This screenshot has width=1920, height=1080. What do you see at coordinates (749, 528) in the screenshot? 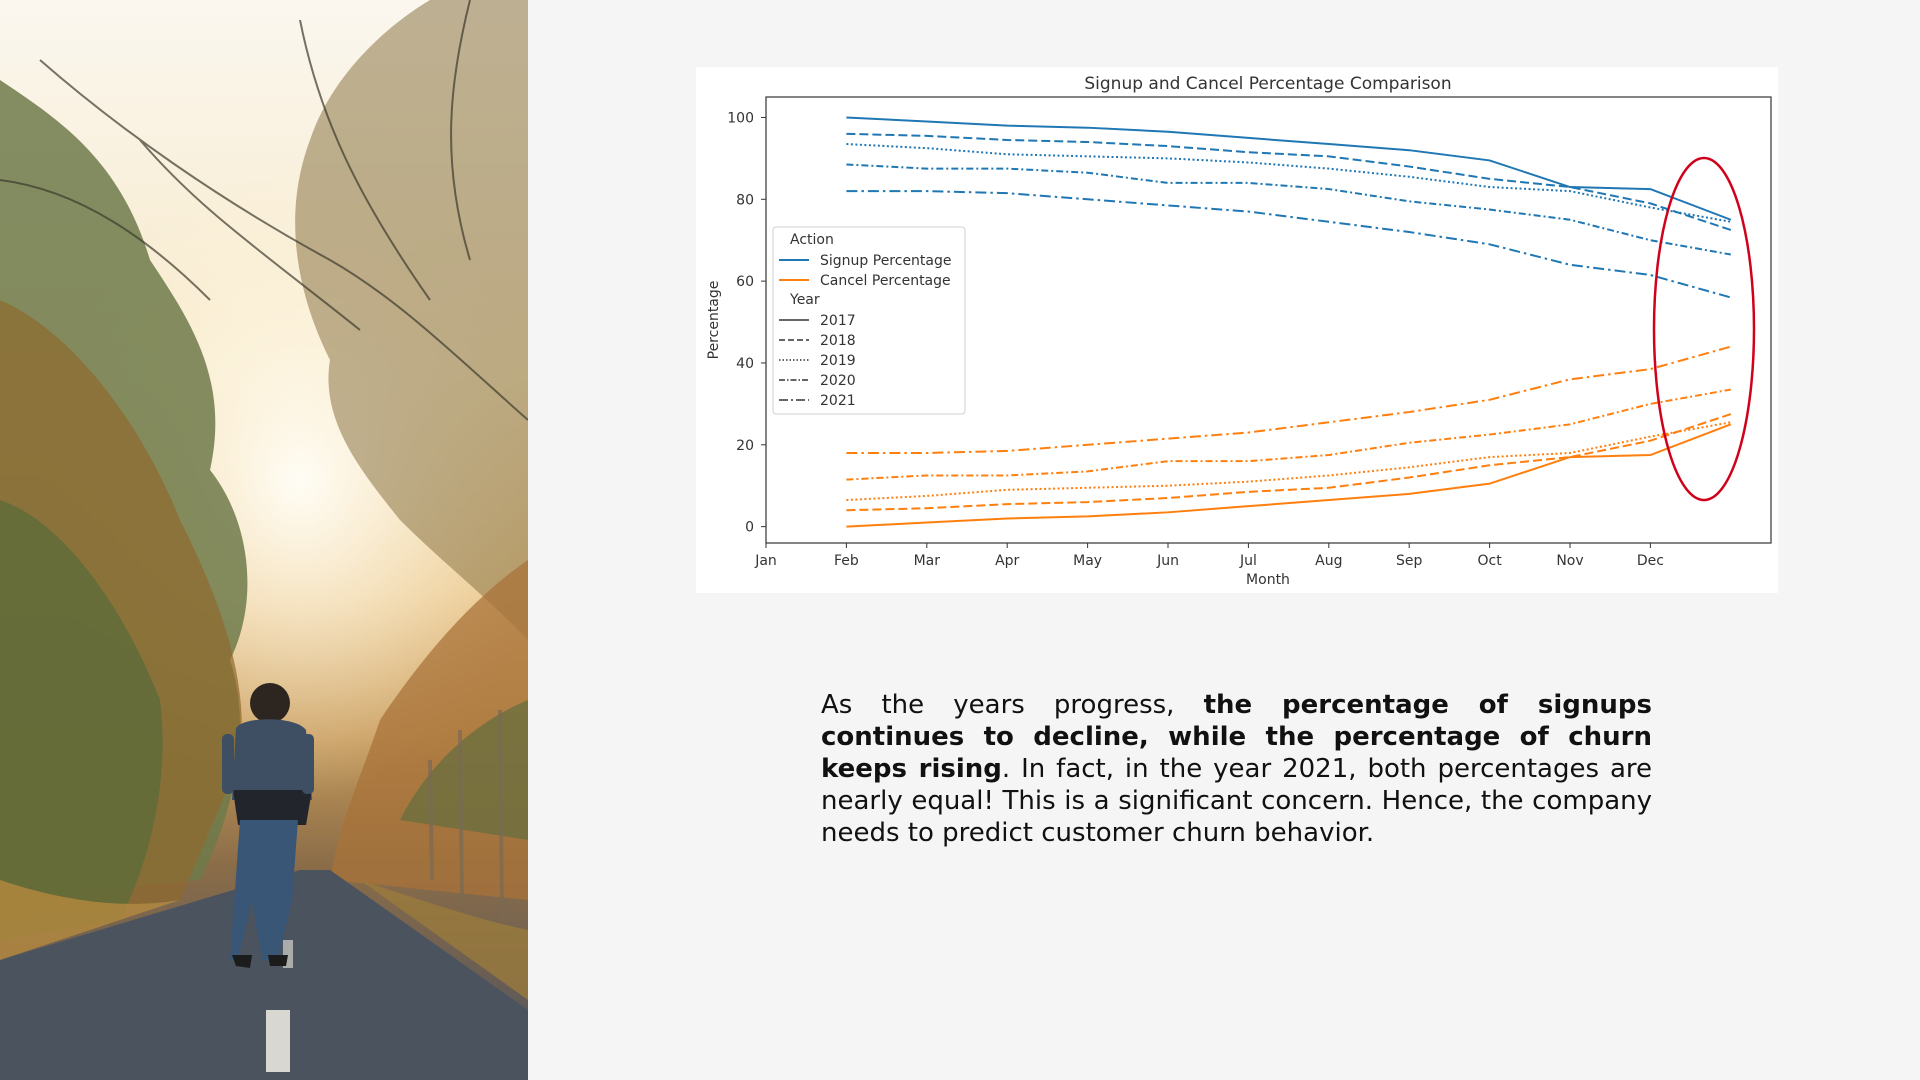
I see `y-tick-label: 0` at bounding box center [749, 528].